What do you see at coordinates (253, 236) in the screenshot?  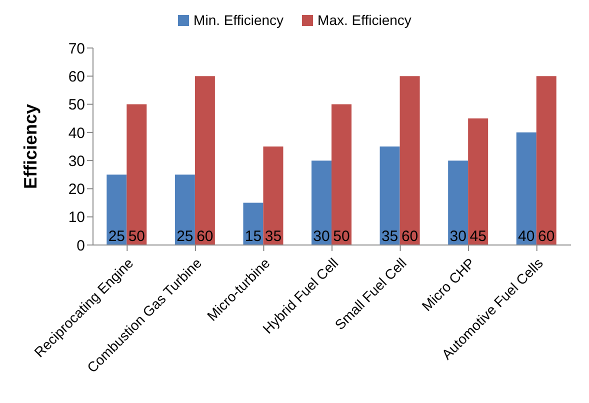 I see `data-label: 15` at bounding box center [253, 236].